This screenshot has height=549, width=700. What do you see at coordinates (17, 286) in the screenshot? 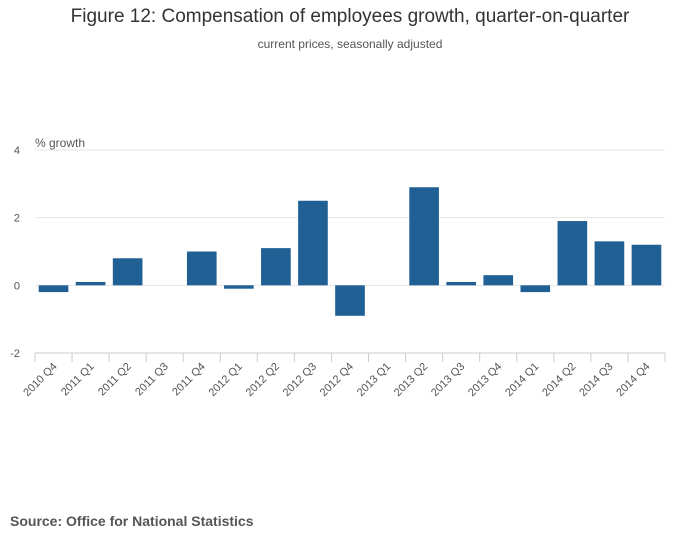
I see `y-tick-label: 0` at bounding box center [17, 286].